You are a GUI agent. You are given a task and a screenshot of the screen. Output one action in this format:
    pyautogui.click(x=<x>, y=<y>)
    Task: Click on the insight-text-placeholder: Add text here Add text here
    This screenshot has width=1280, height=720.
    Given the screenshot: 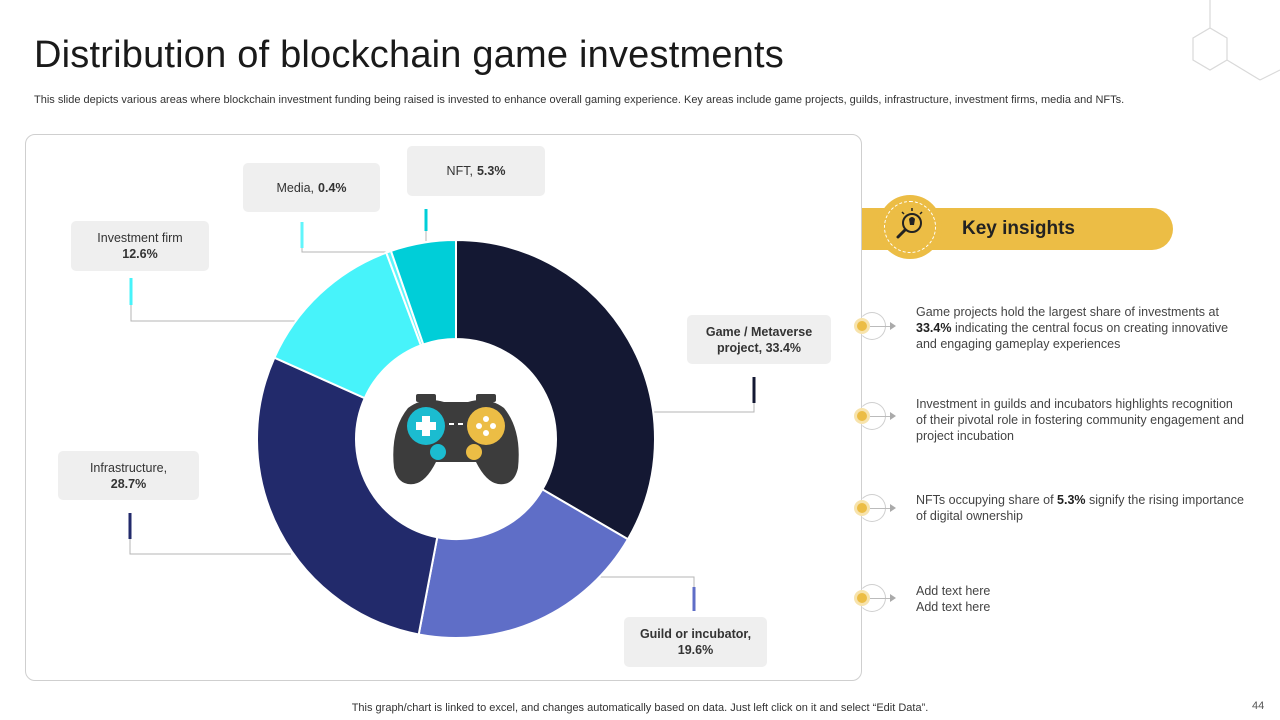 What is the action you would take?
    pyautogui.click(x=953, y=599)
    